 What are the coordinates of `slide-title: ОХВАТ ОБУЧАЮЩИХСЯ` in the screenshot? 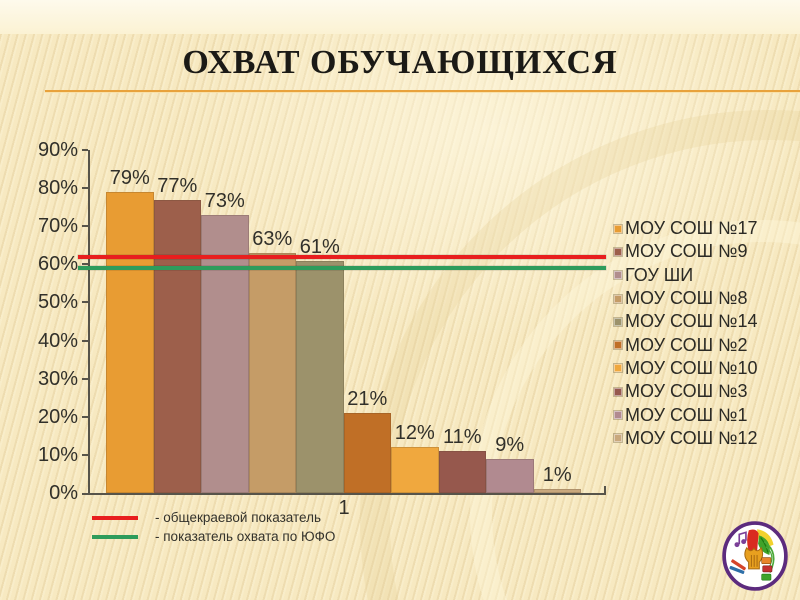 It's located at (400, 62).